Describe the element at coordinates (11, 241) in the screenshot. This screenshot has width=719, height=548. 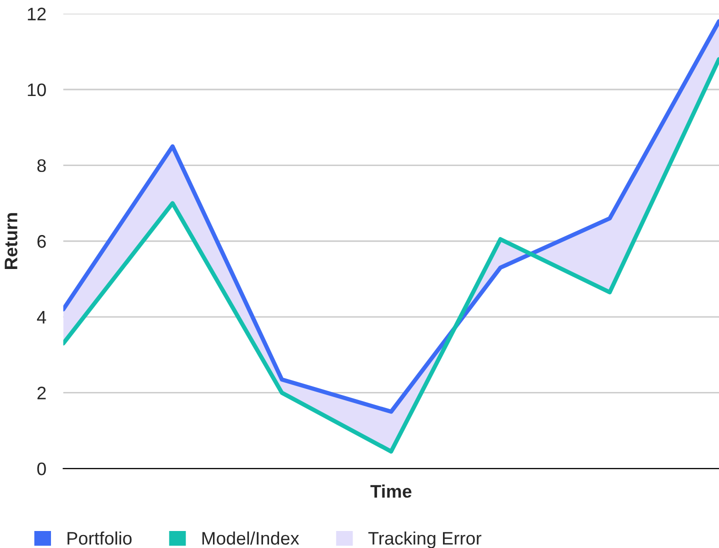
I see `y-axis-title: Return` at that location.